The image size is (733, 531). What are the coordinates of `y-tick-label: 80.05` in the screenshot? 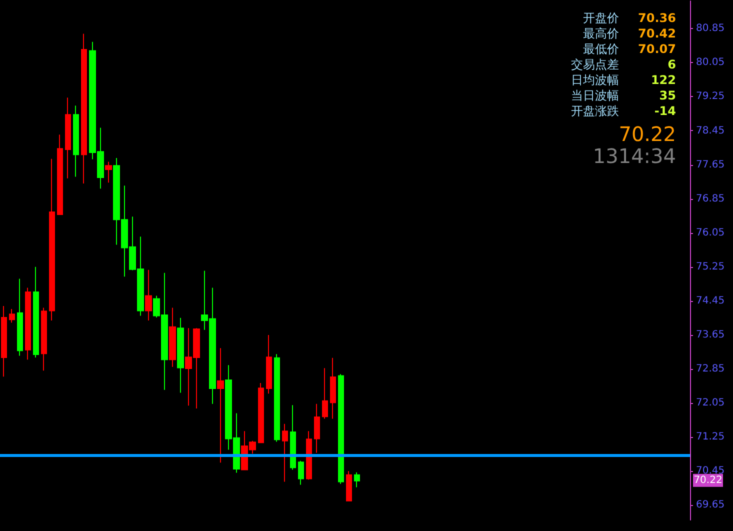 It's located at (710, 62).